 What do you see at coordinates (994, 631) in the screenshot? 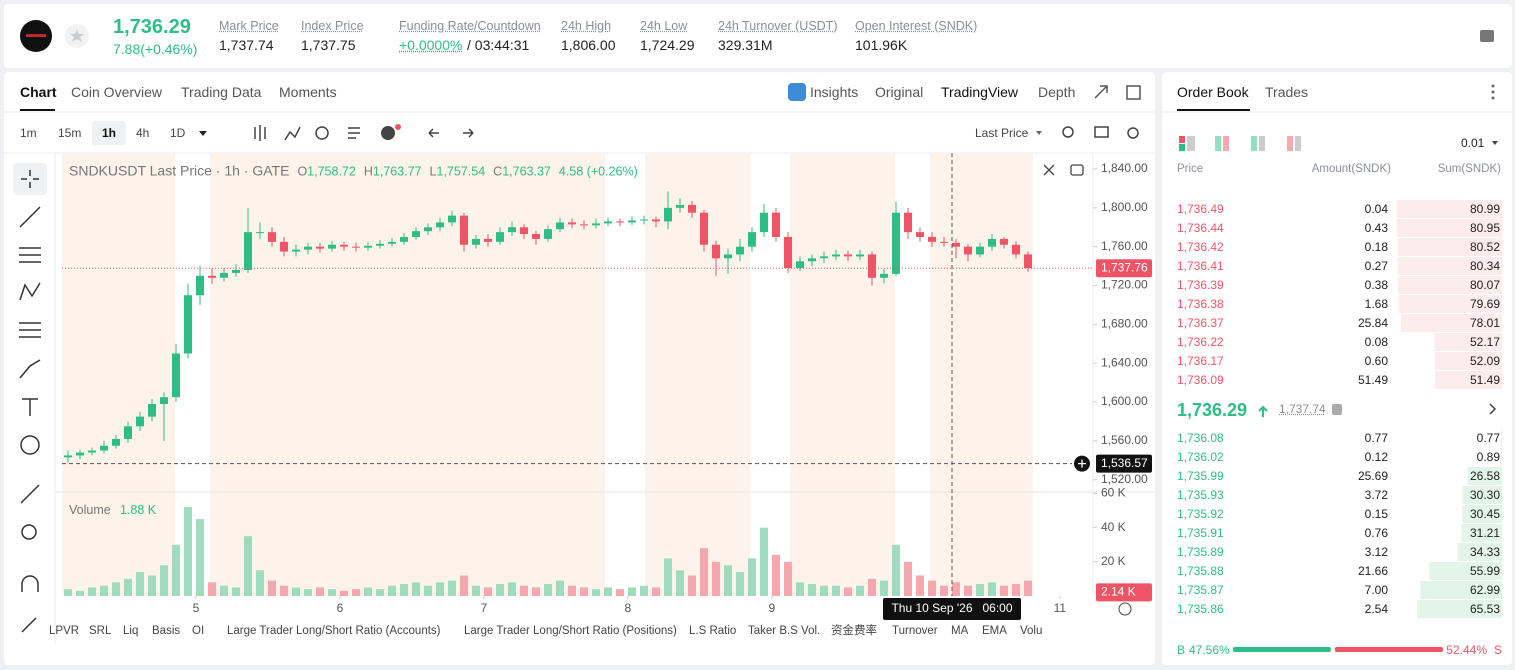
I see `indicator: EMA` at bounding box center [994, 631].